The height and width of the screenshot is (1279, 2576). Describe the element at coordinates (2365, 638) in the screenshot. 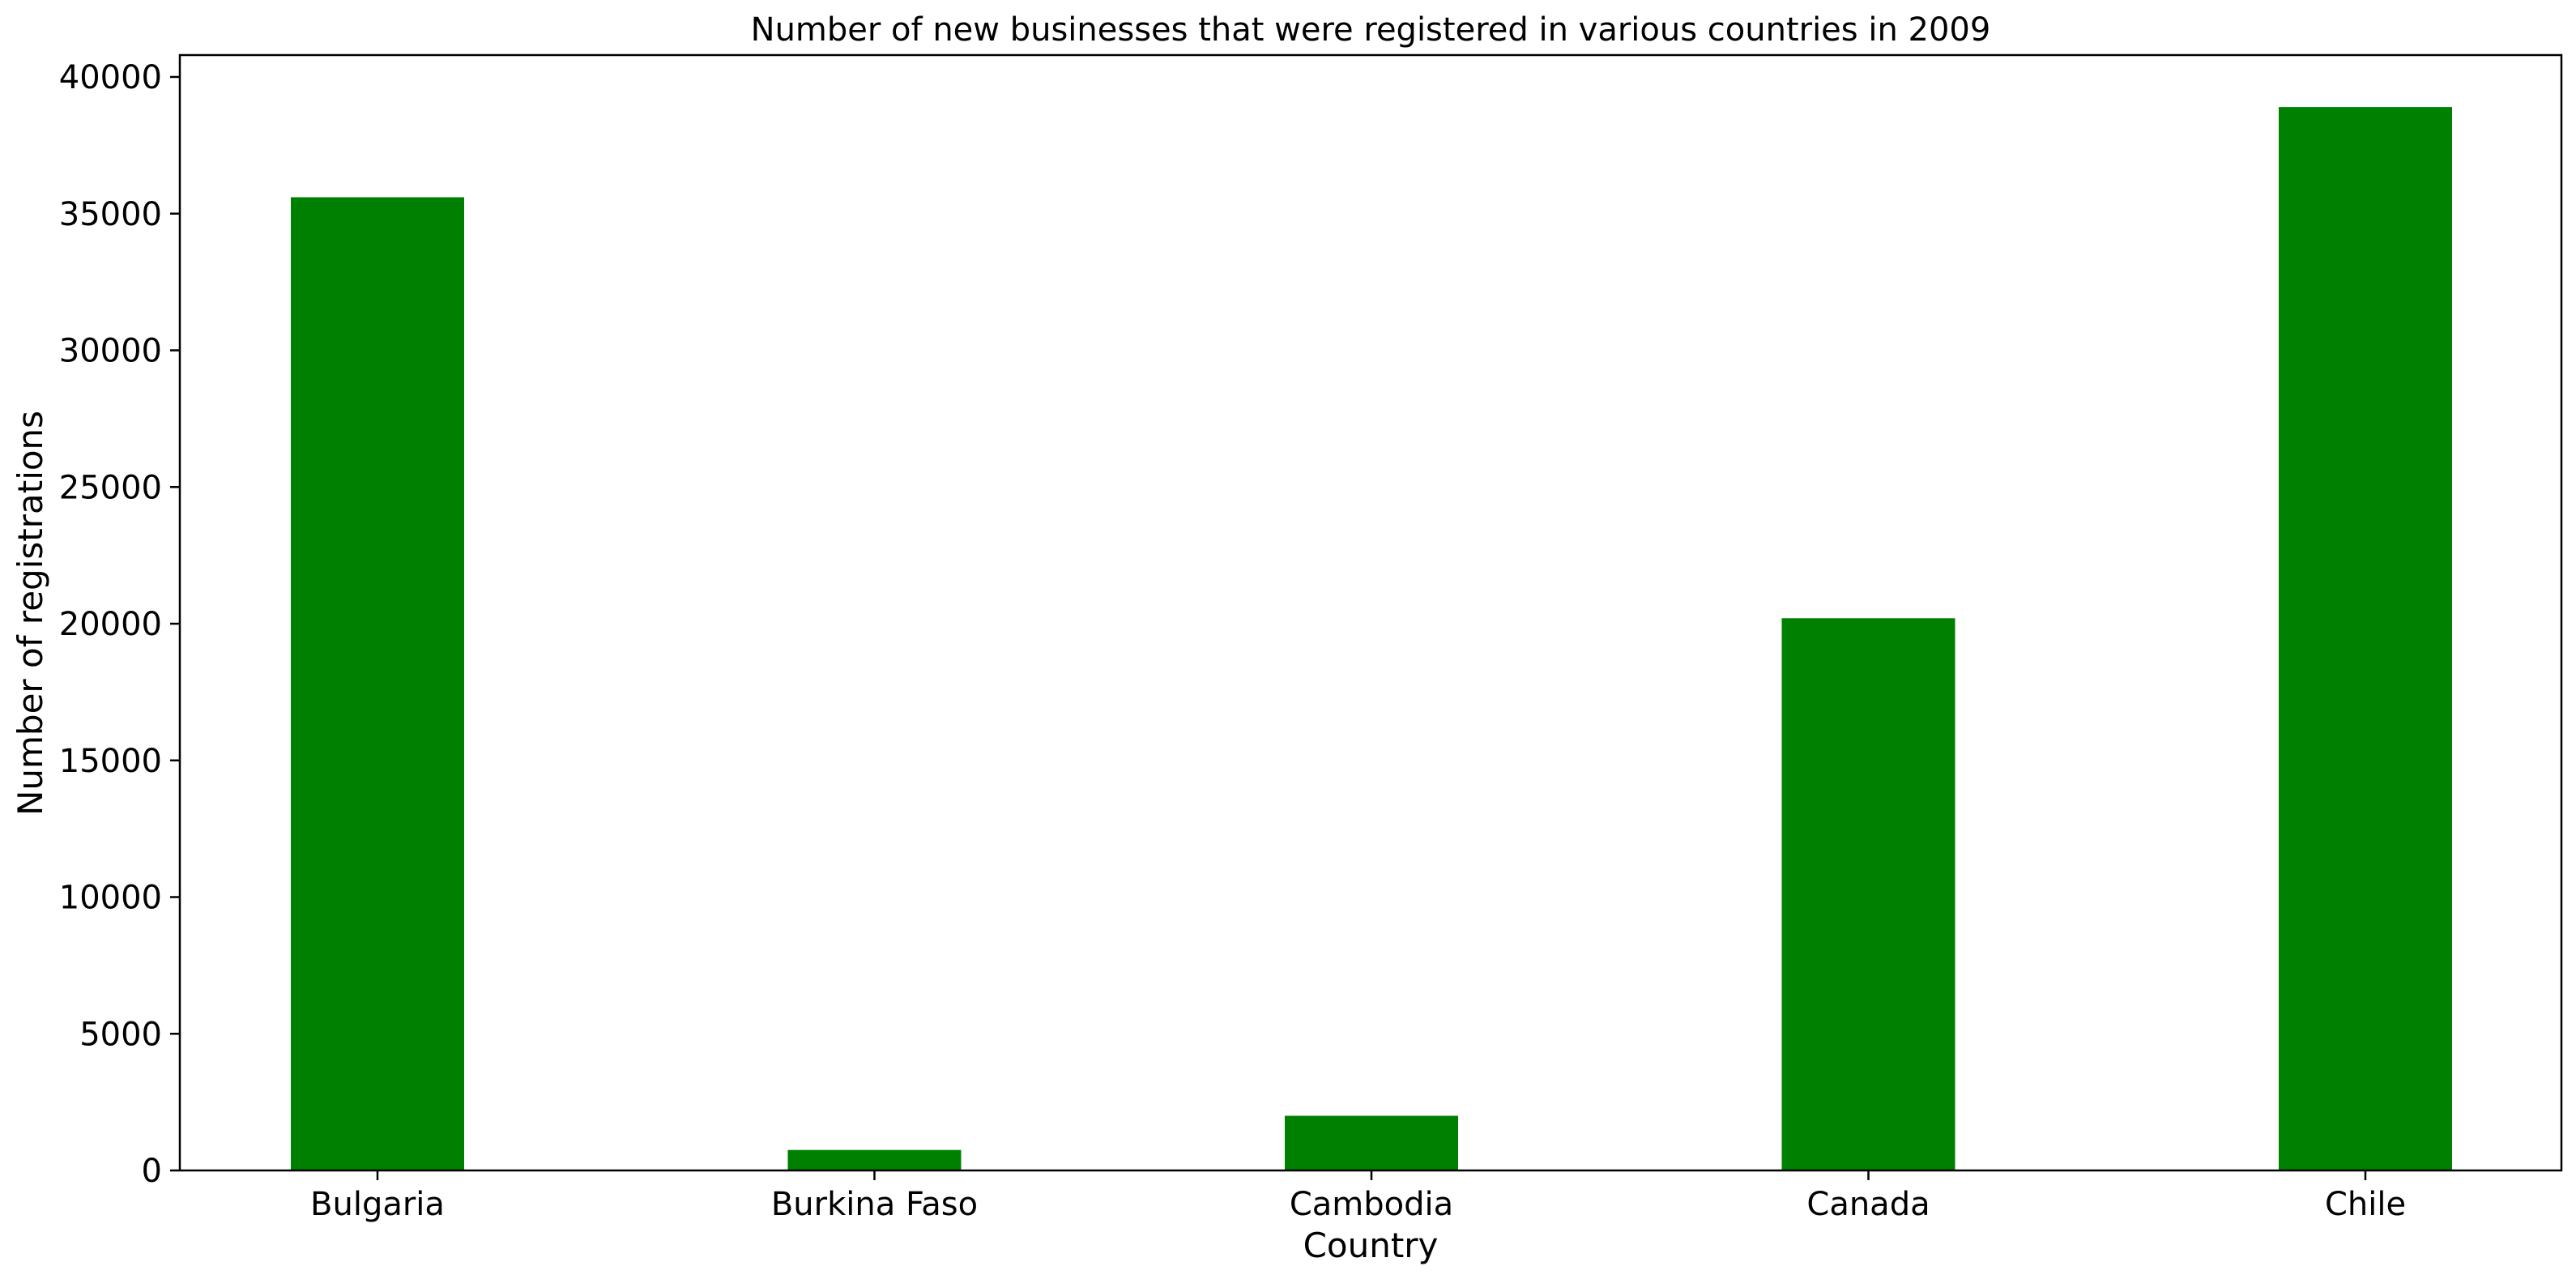

I see `bar-chile` at that location.